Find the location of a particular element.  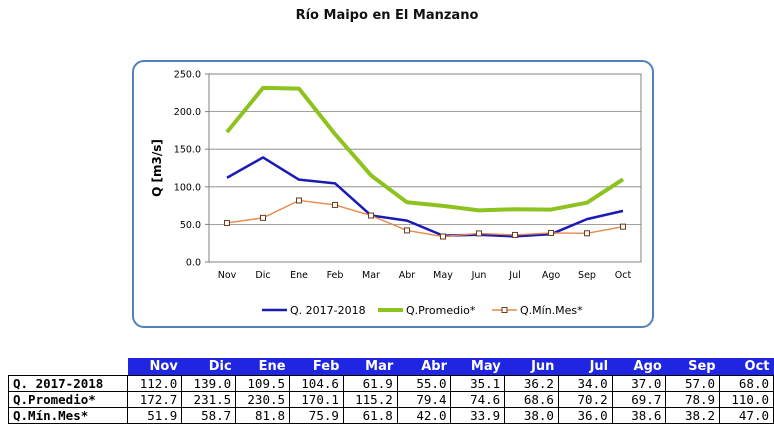

legend-marker is located at coordinates (504, 310).